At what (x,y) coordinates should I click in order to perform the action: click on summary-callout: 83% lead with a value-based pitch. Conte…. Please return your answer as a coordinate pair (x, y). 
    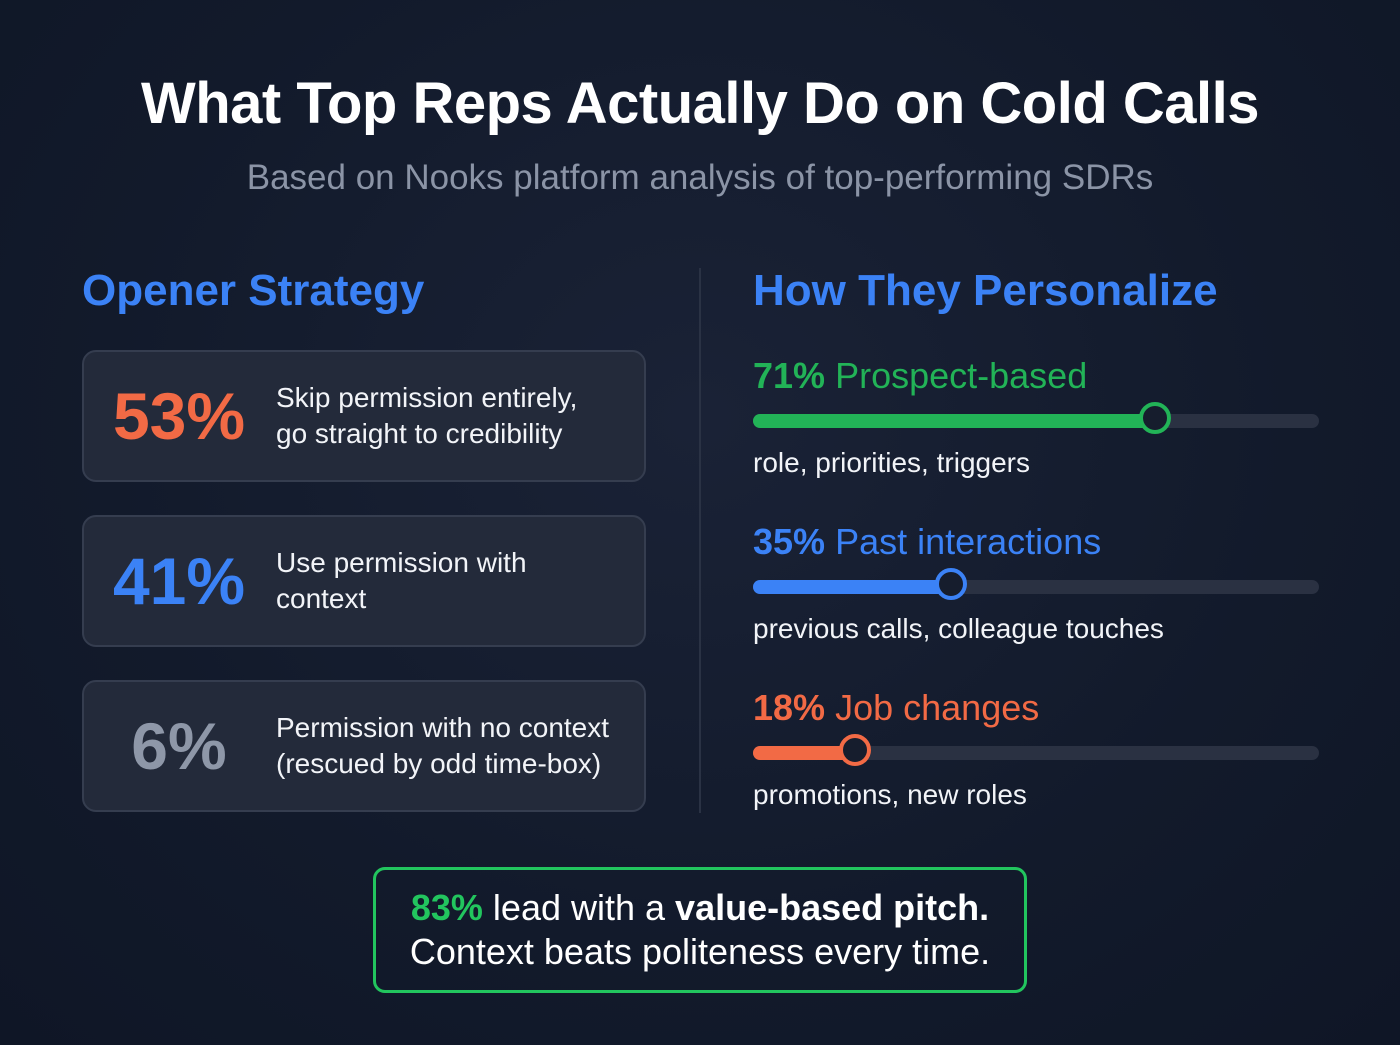
    Looking at the image, I should click on (700, 930).